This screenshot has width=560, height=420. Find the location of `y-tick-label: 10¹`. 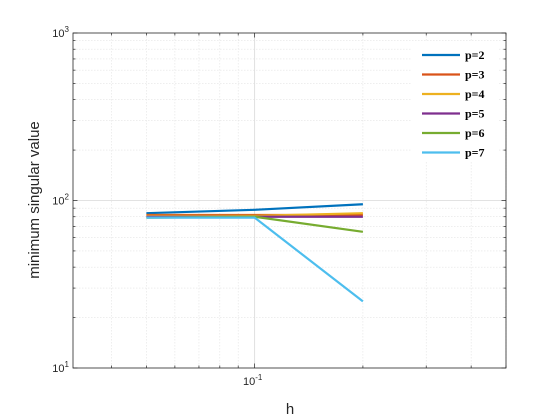

y-tick-label: 10¹ is located at coordinates (60, 367).